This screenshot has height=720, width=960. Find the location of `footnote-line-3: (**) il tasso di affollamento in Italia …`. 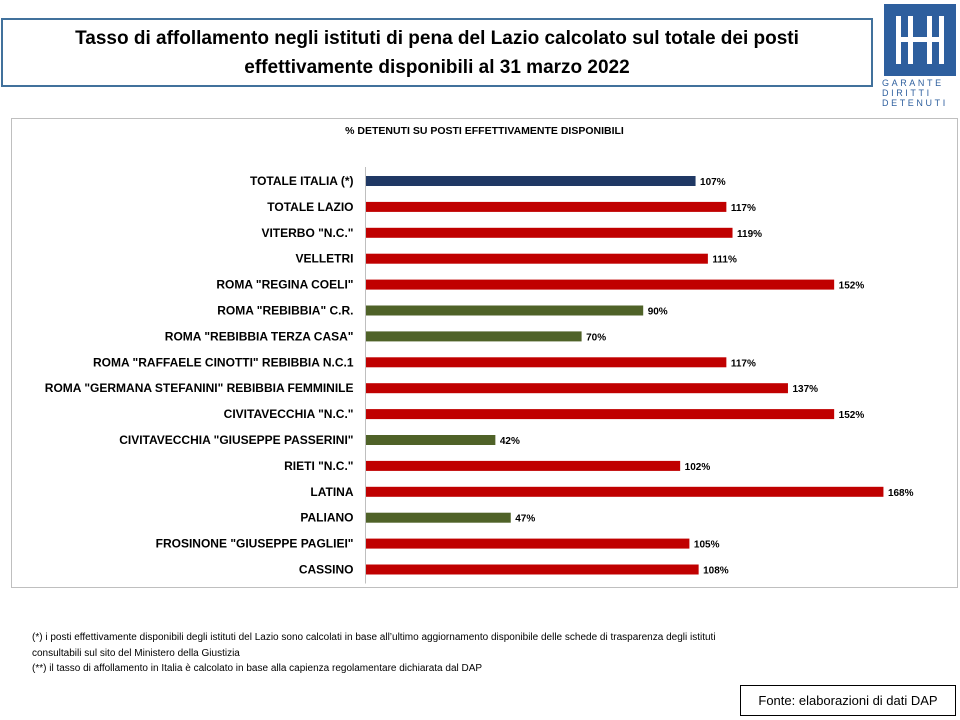

footnote-line-3: (**) il tasso di affollamento in Italia … is located at coordinates (257, 668).